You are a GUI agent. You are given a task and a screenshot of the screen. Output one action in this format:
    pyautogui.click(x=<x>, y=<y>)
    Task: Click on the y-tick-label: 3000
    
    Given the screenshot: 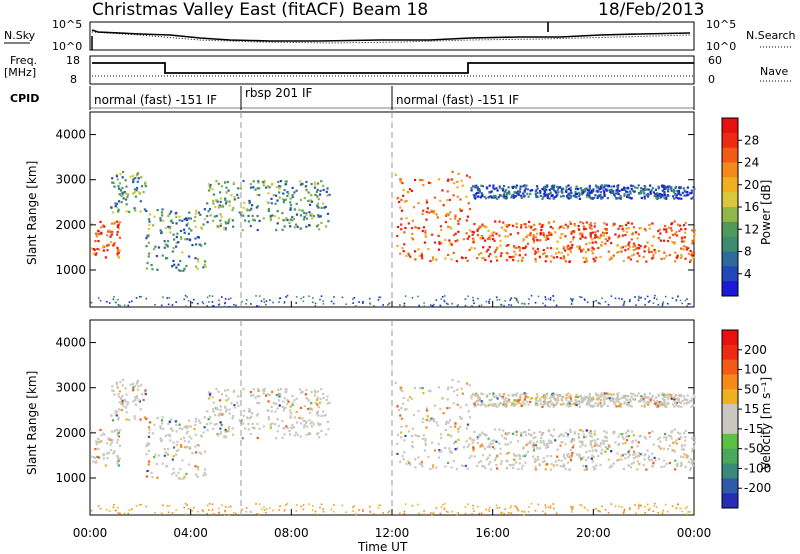 What is the action you would take?
    pyautogui.click(x=70, y=180)
    